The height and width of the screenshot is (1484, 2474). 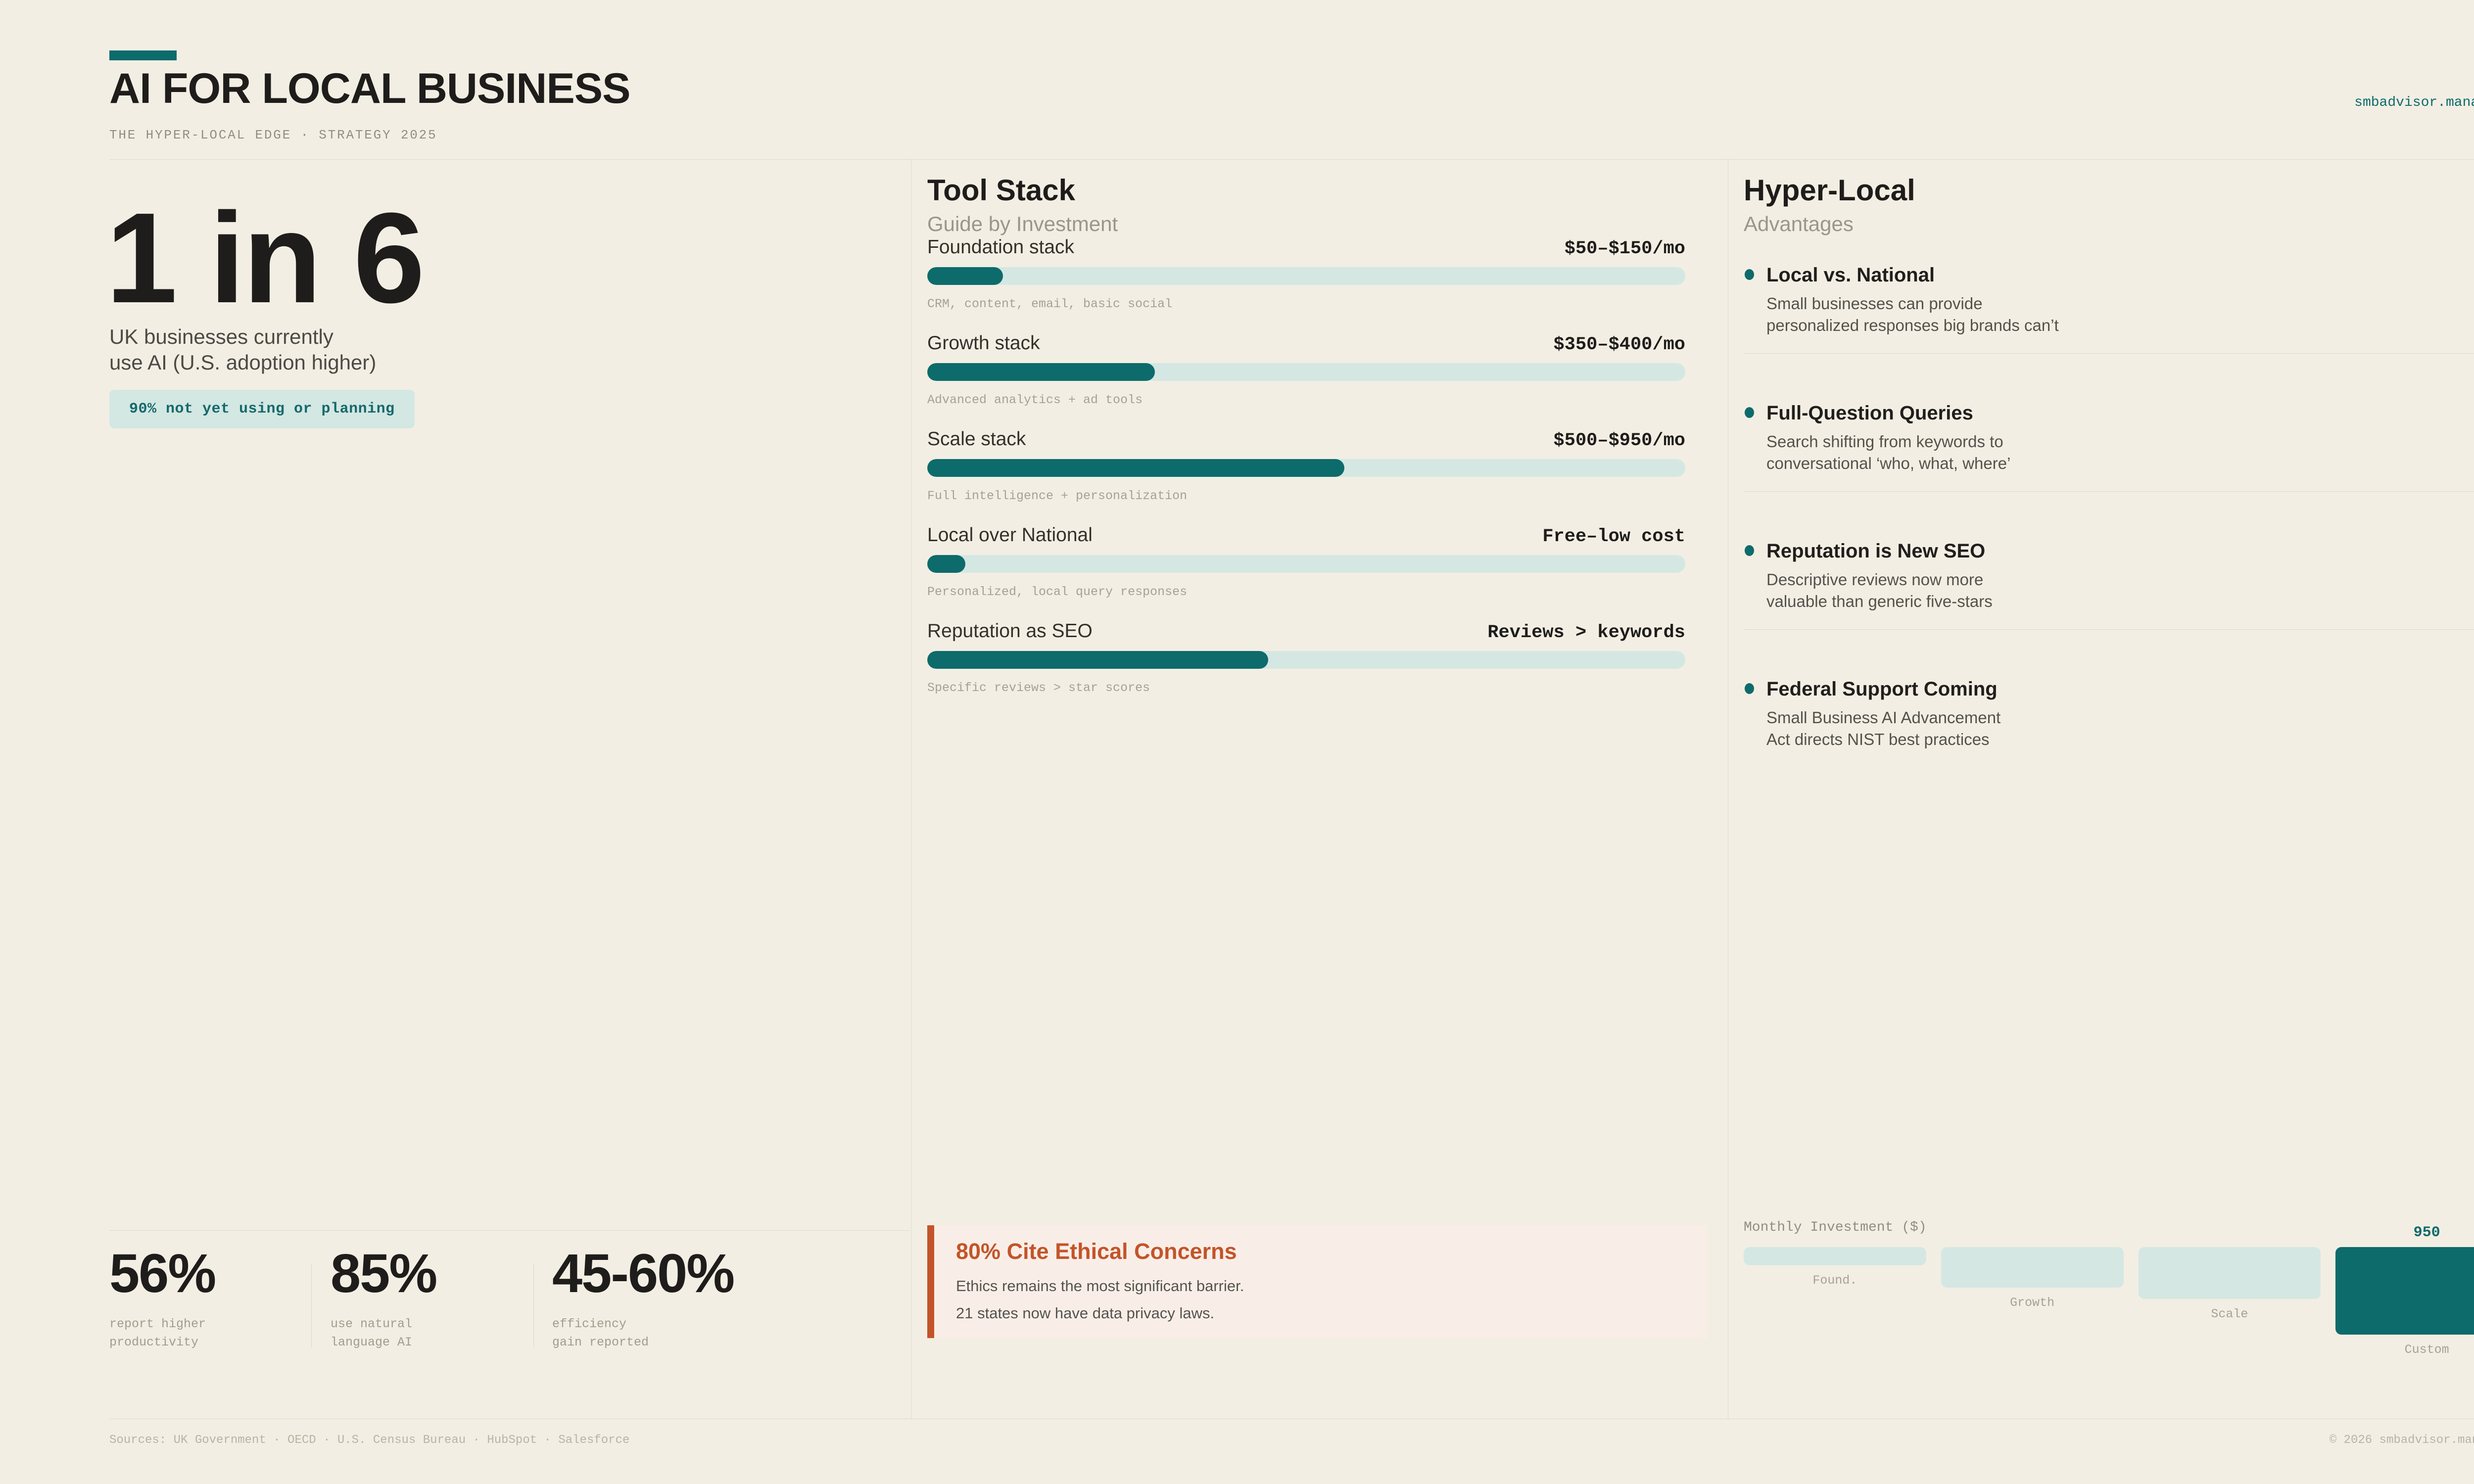 I want to click on stat-block: 85% use natural language AI, so click(x=384, y=1297).